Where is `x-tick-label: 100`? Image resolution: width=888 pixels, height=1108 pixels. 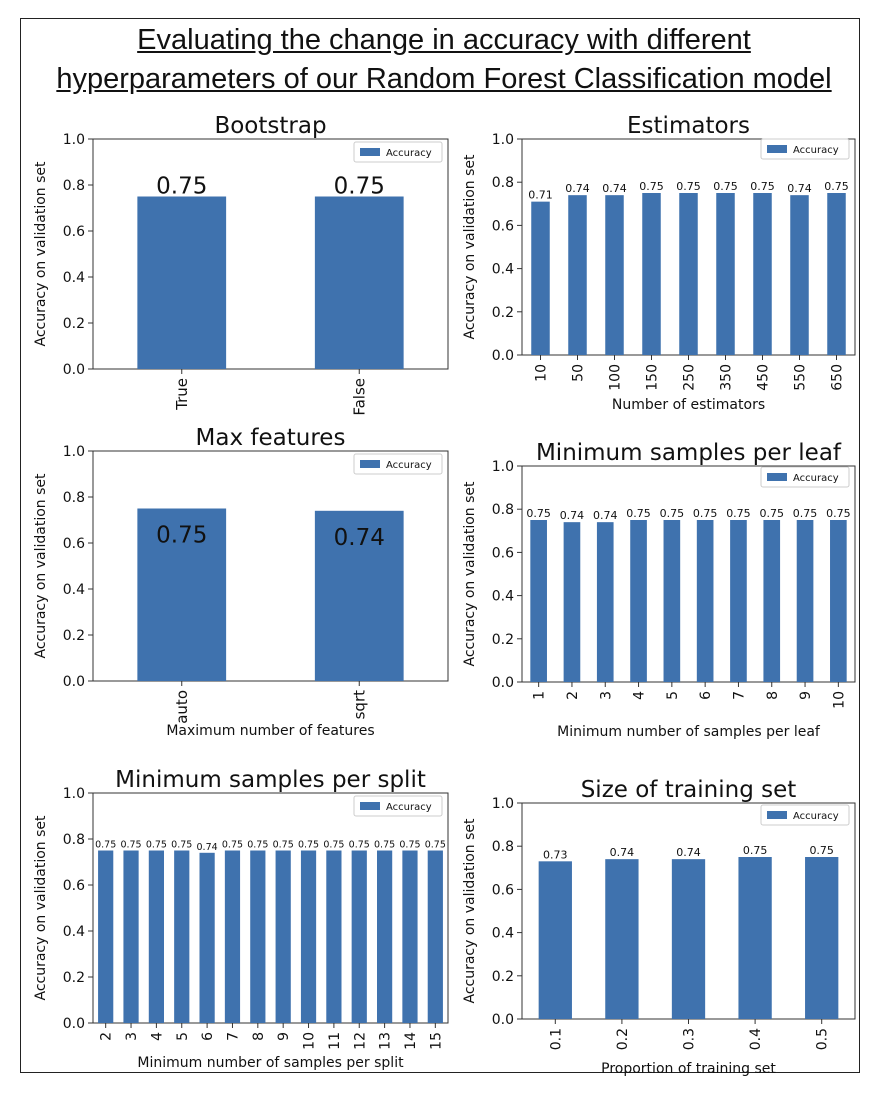
x-tick-label: 100 is located at coordinates (616, 377).